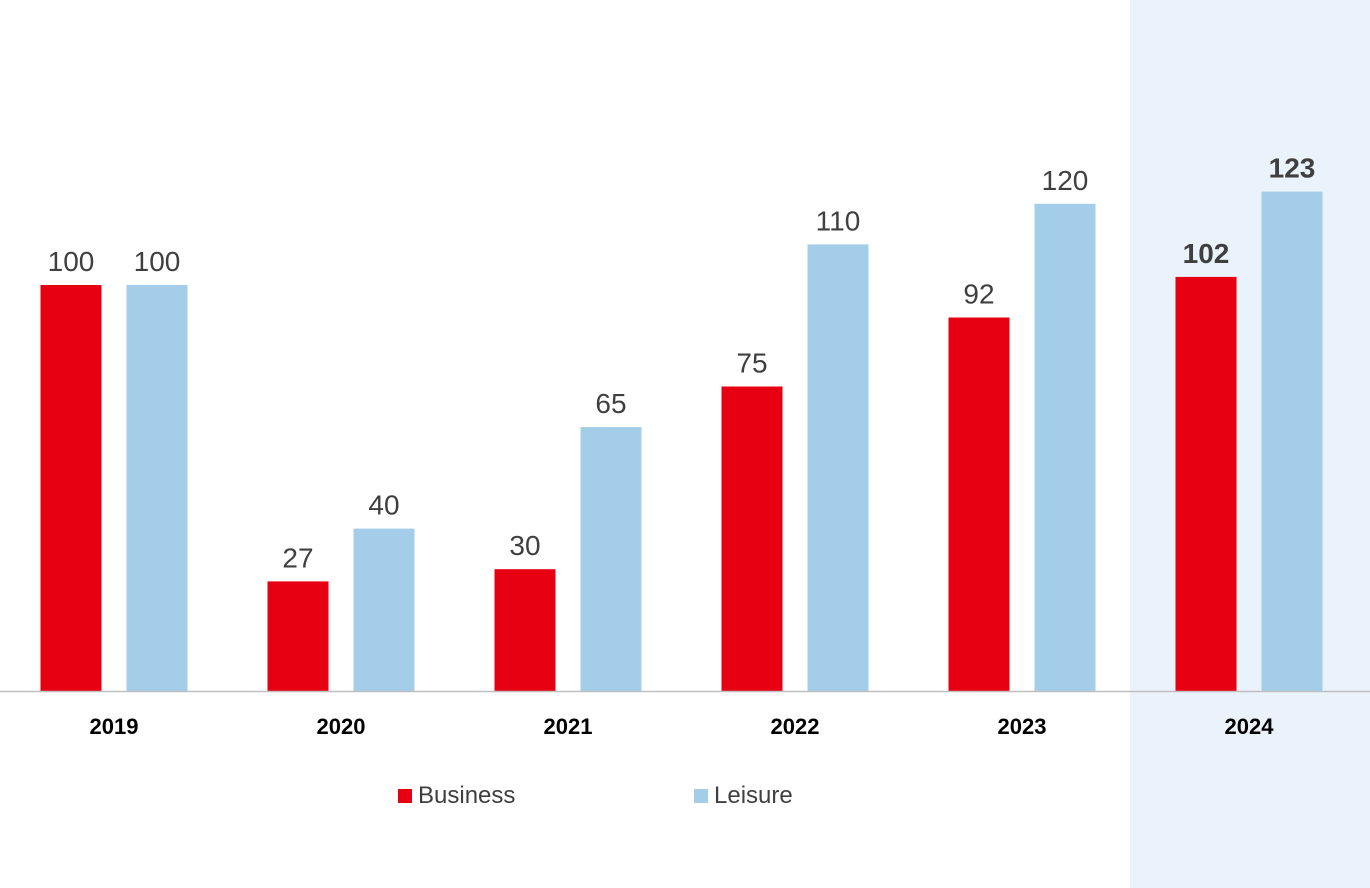 This screenshot has width=1370, height=888. What do you see at coordinates (701, 796) in the screenshot?
I see `legend-swatch-leisure` at bounding box center [701, 796].